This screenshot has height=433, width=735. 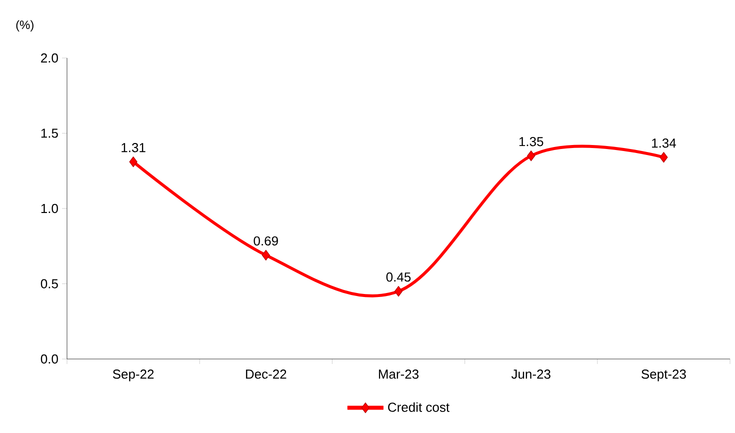 What do you see at coordinates (133, 376) in the screenshot?
I see `x-tick-label: Sep-22` at bounding box center [133, 376].